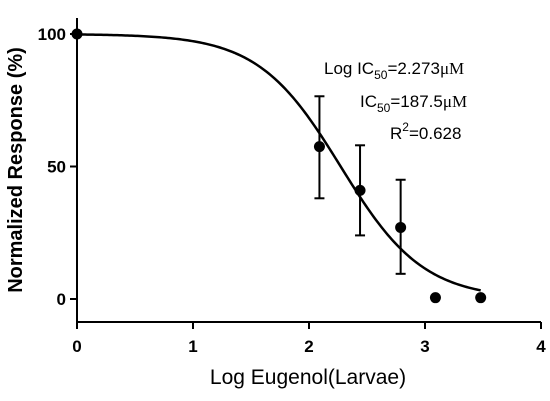  What do you see at coordinates (405, 127) in the screenshot?
I see `annotation-r2-sup: 2` at bounding box center [405, 127].